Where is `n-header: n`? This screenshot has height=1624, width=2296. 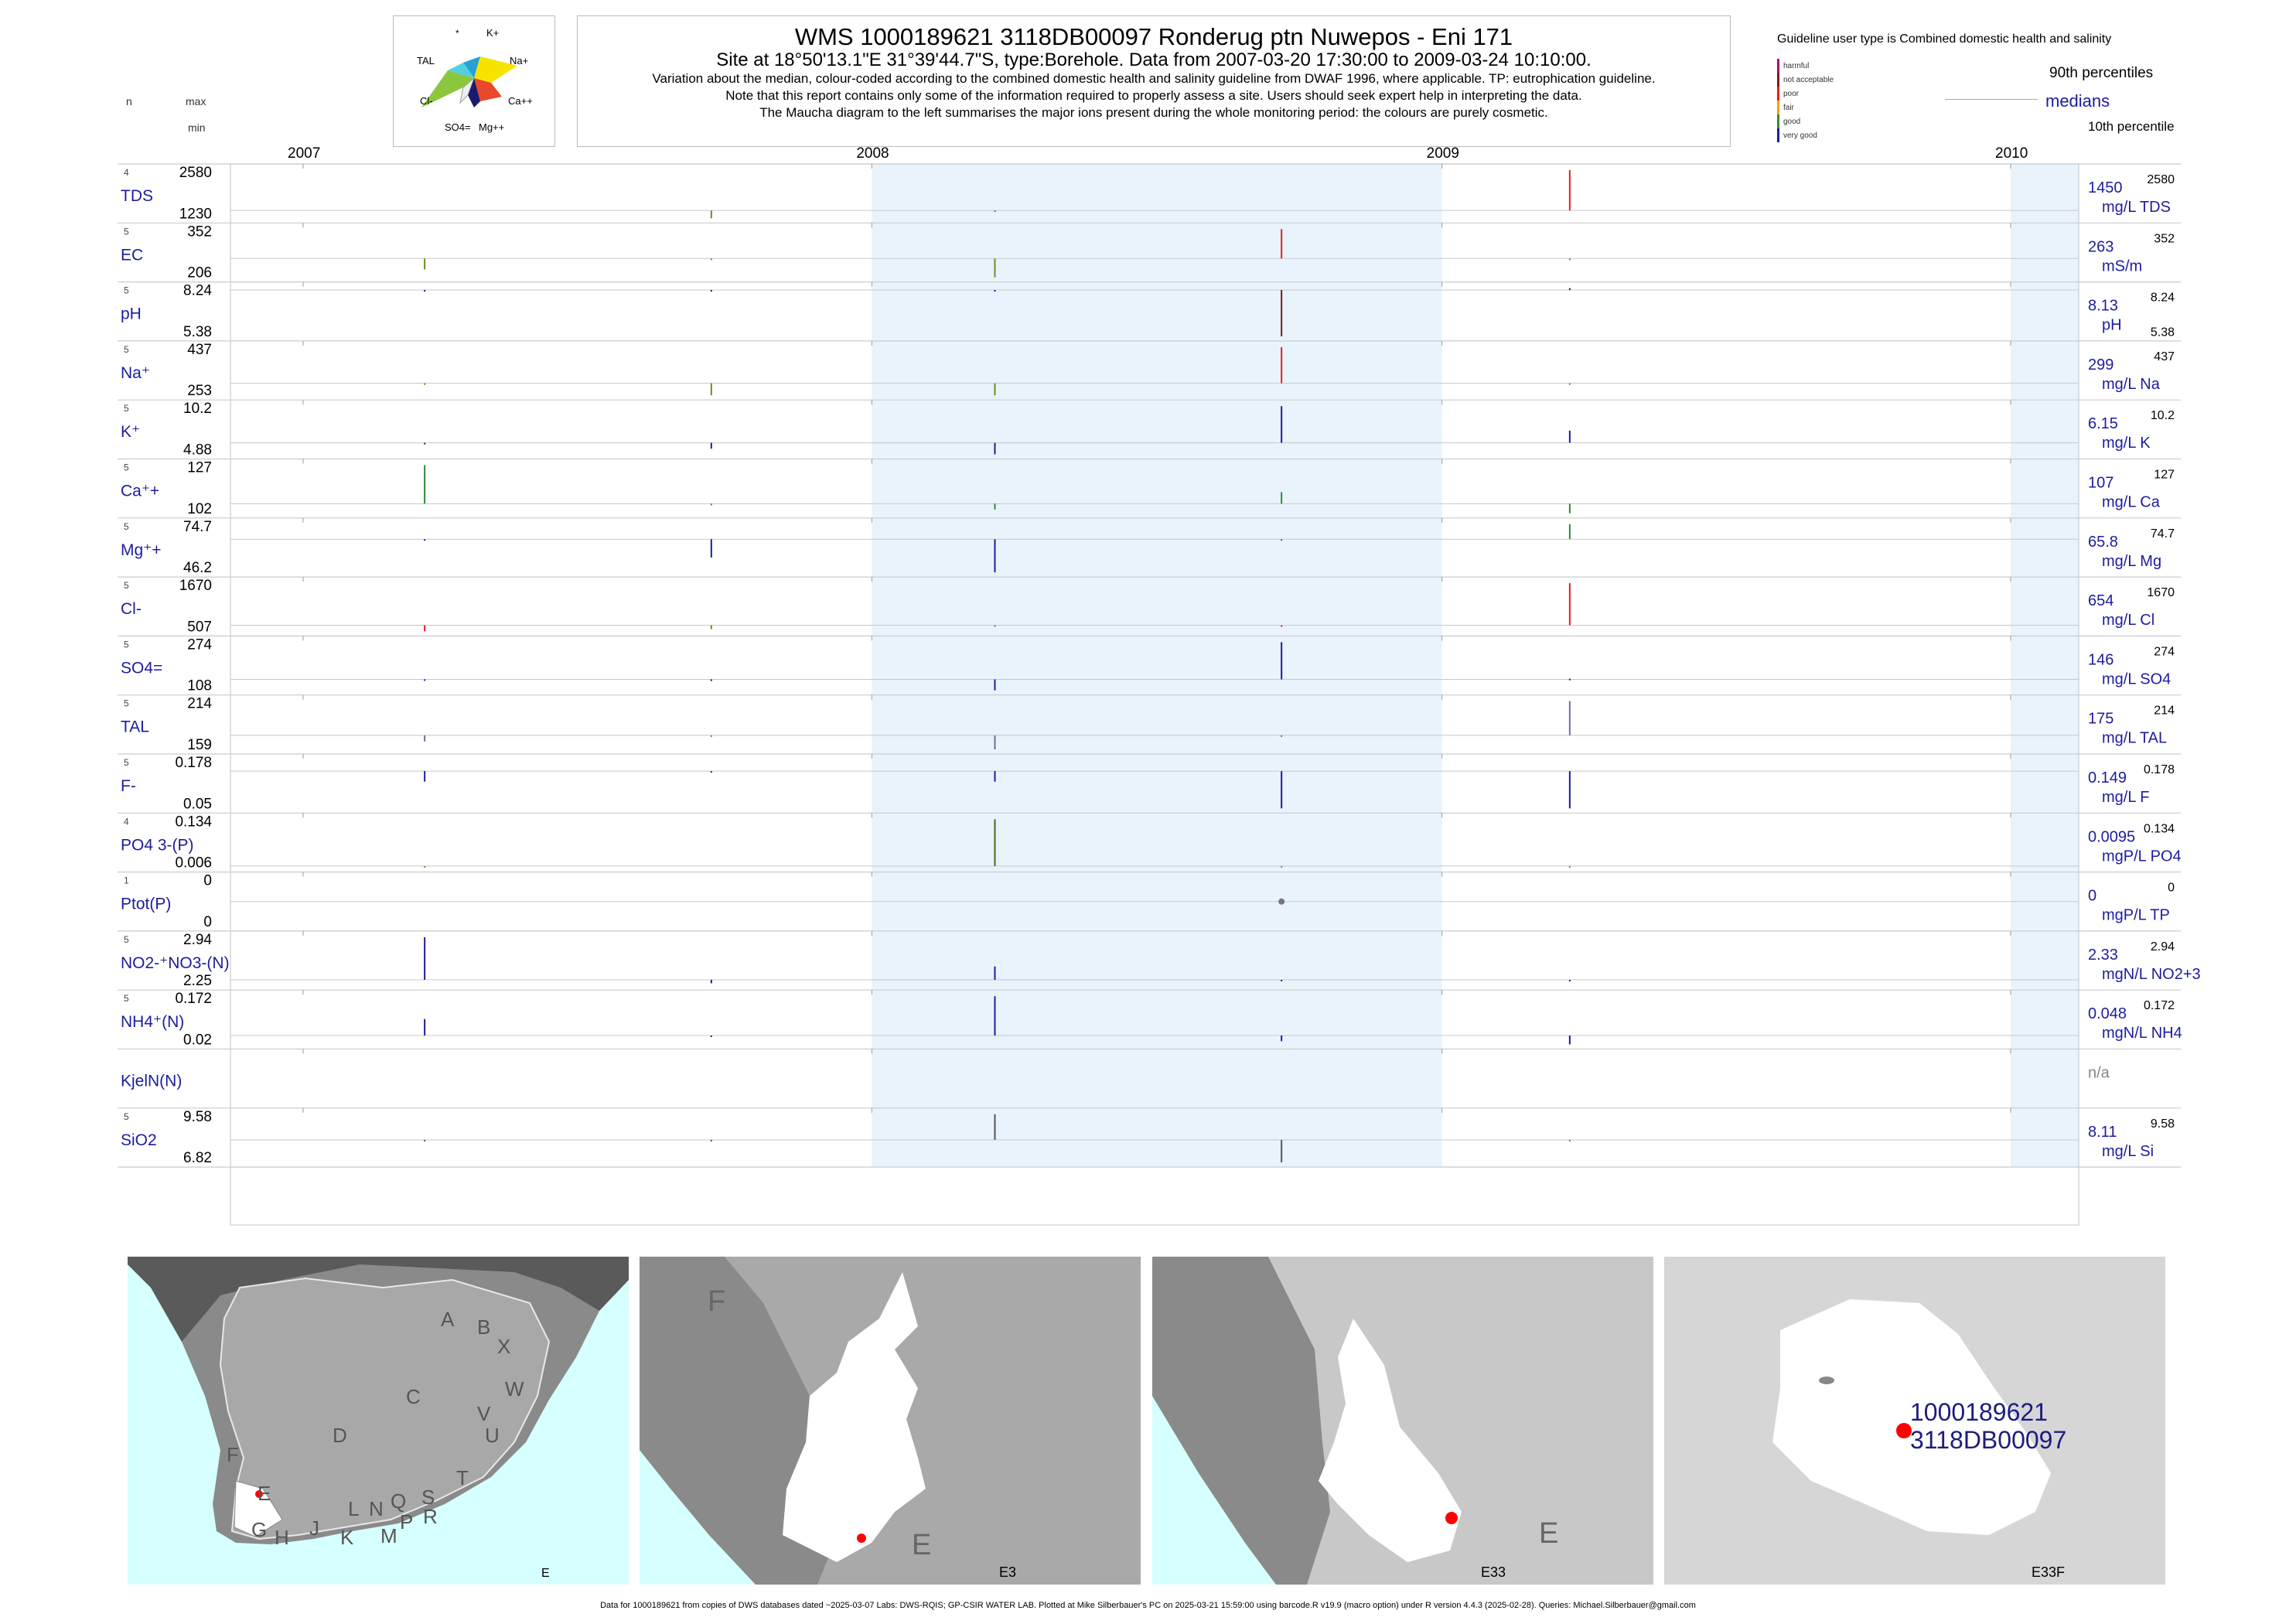
n-header: n is located at coordinates (129, 101).